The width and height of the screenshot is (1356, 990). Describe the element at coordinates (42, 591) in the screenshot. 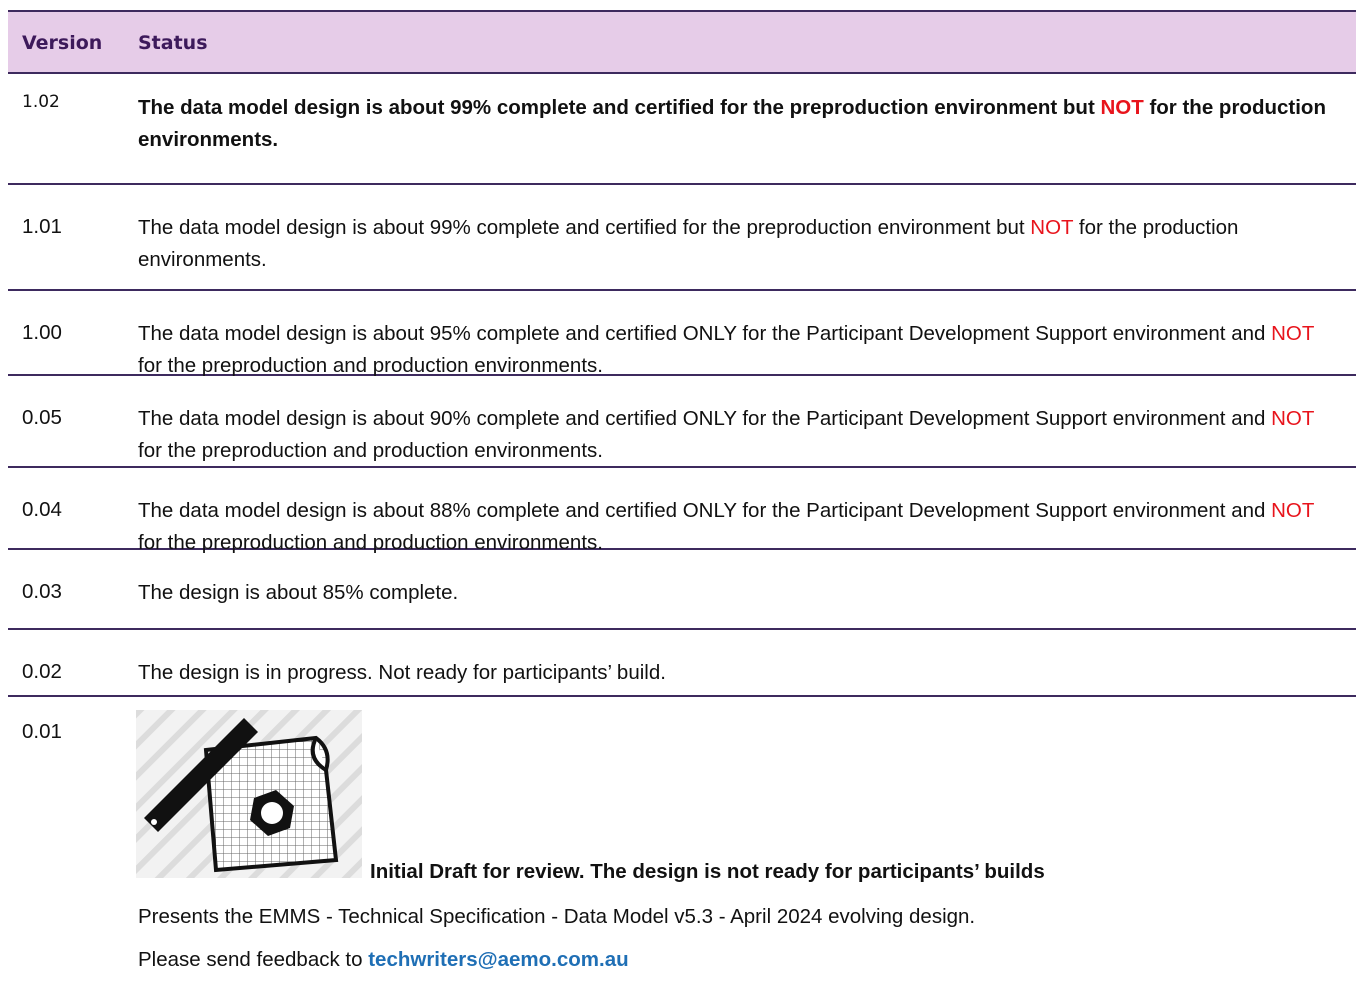

I see `version: 0.03` at that location.